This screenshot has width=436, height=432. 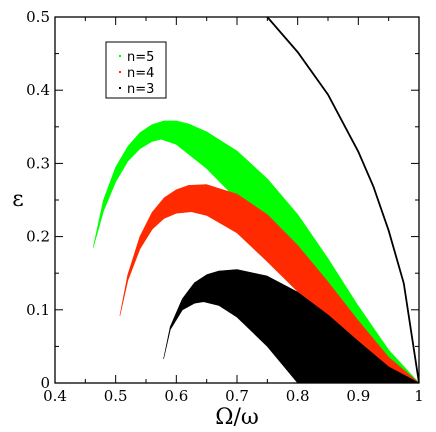 What do you see at coordinates (140, 89) in the screenshot?
I see `legend-label-n-3: n=3` at bounding box center [140, 89].